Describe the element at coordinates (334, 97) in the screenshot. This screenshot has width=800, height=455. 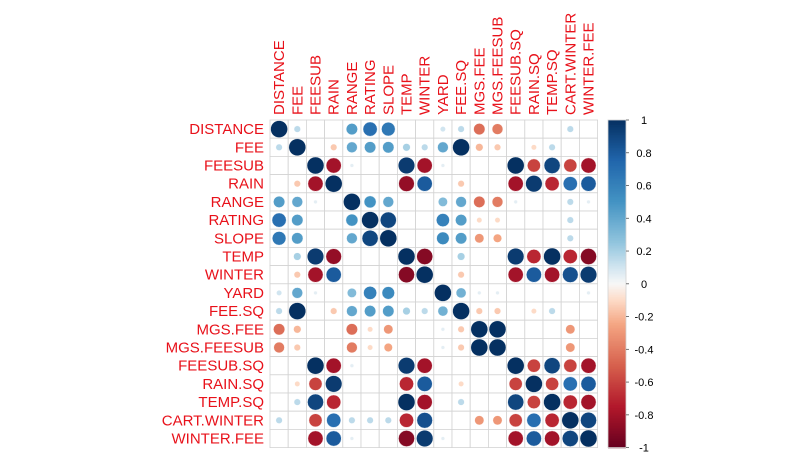
I see `column-label: RAIN` at that location.